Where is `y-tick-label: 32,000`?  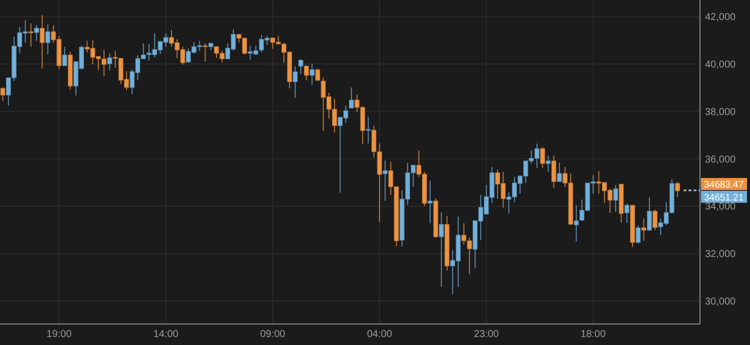
y-tick-label: 32,000 is located at coordinates (720, 254).